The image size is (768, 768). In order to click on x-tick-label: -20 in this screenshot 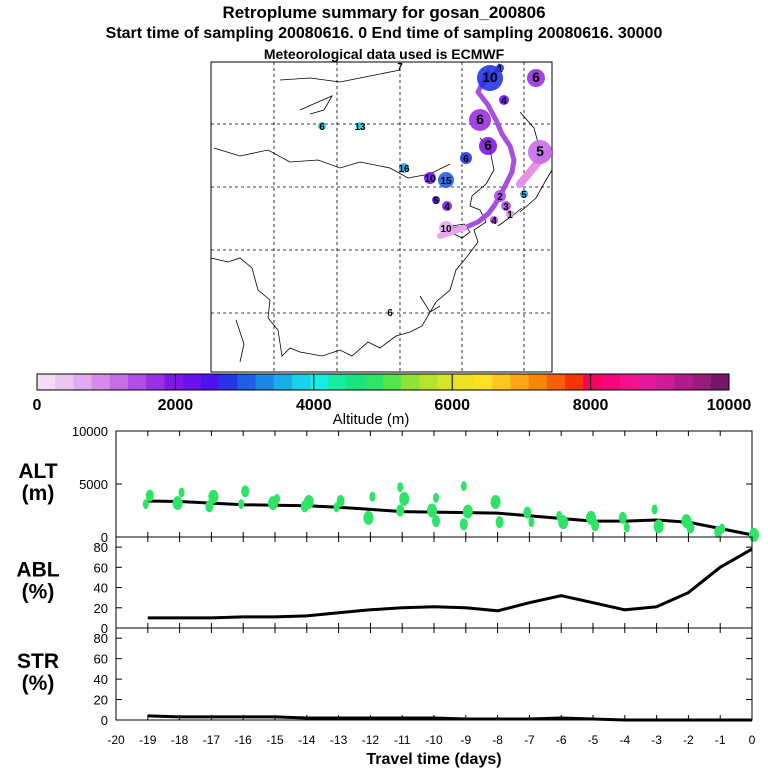, I will do `click(116, 740)`.